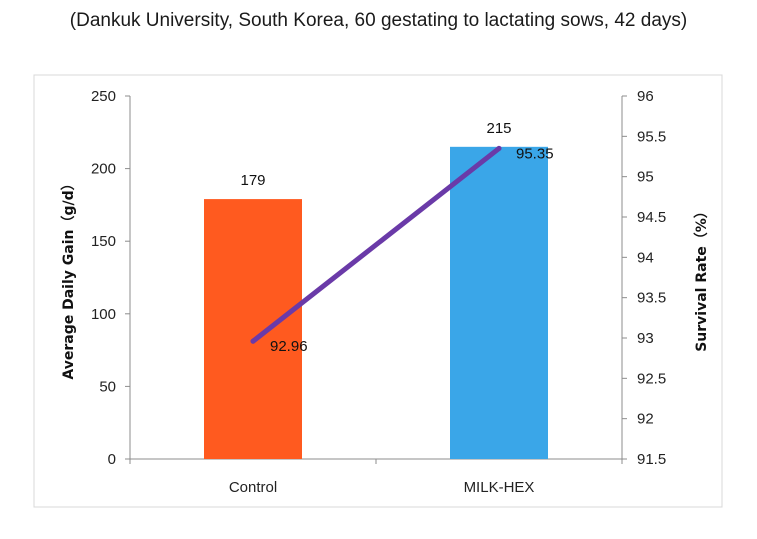 The width and height of the screenshot is (757, 539). What do you see at coordinates (535, 153) in the screenshot?
I see `line-data-label: 95.35` at bounding box center [535, 153].